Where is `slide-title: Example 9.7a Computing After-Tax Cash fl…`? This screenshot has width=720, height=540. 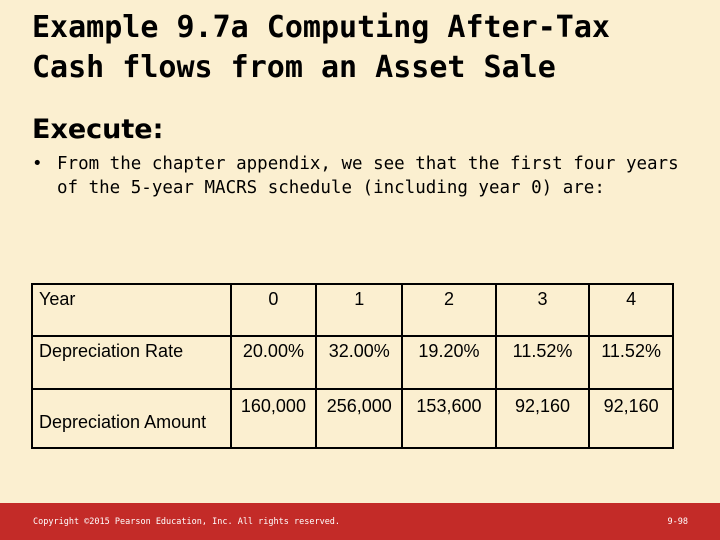 slide-title: Example 9.7a Computing After-Tax Cash fl… is located at coordinates (367, 48).